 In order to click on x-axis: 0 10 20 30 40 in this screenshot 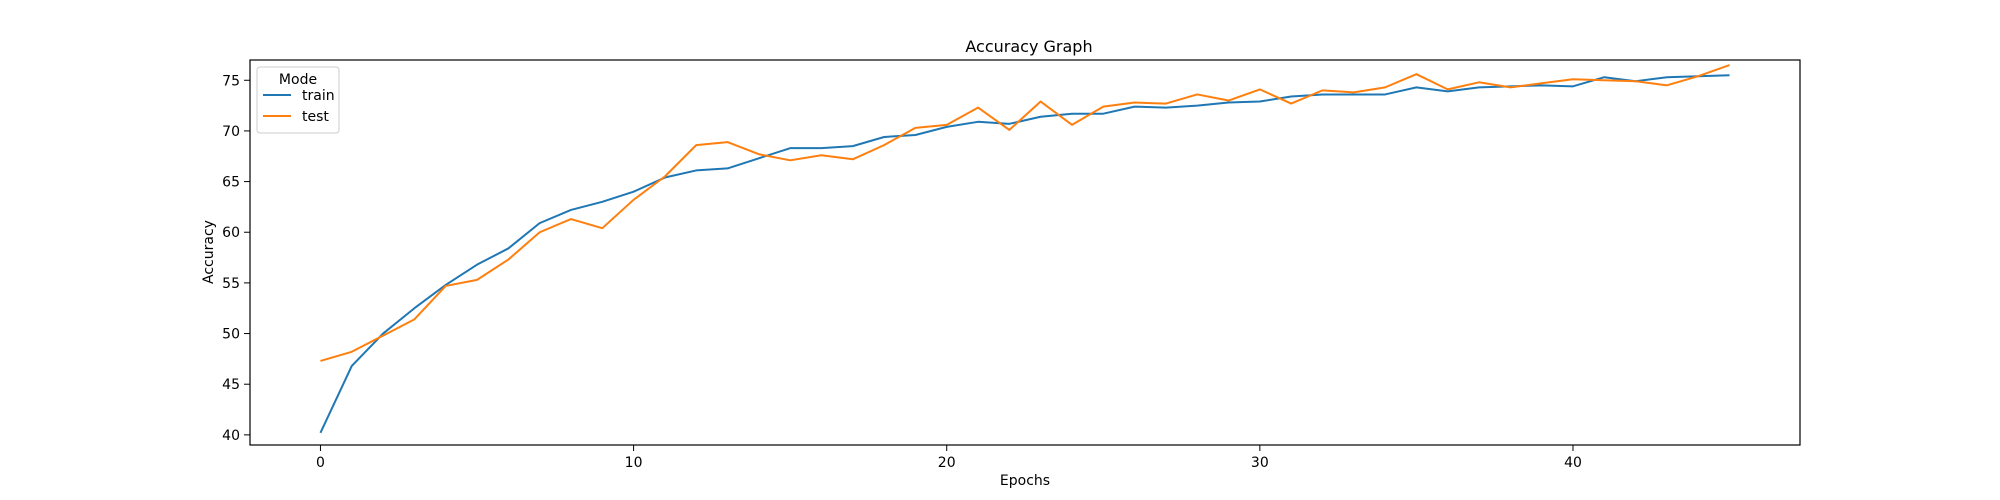, I will do `click(949, 458)`.